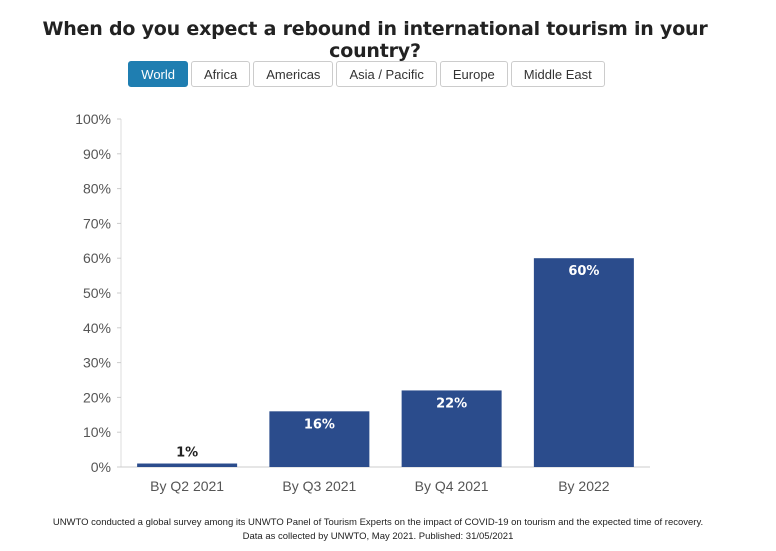 This screenshot has height=551, width=776. Describe the element at coordinates (451, 403) in the screenshot. I see `bar-data-label: 22%` at that location.